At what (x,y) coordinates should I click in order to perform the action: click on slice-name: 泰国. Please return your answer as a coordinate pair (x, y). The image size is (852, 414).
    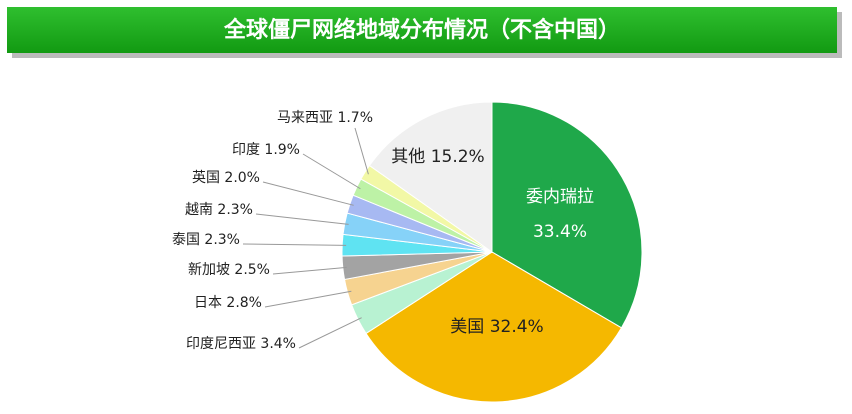
    Looking at the image, I should click on (186, 240).